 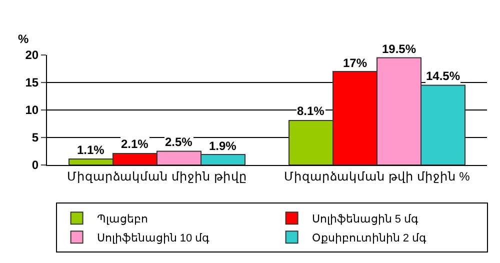 What do you see at coordinates (377, 176) in the screenshot?
I see `x-tick-label: Միզարձակման թվի միջին %` at bounding box center [377, 176].